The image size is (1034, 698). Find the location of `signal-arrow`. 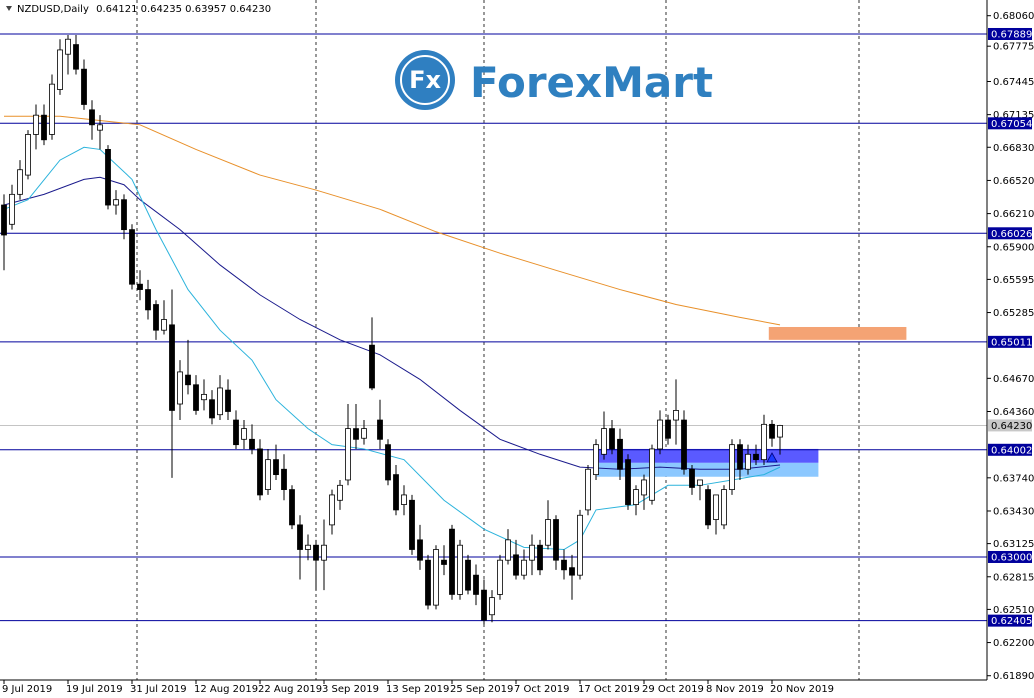

signal-arrow is located at coordinates (772, 457).